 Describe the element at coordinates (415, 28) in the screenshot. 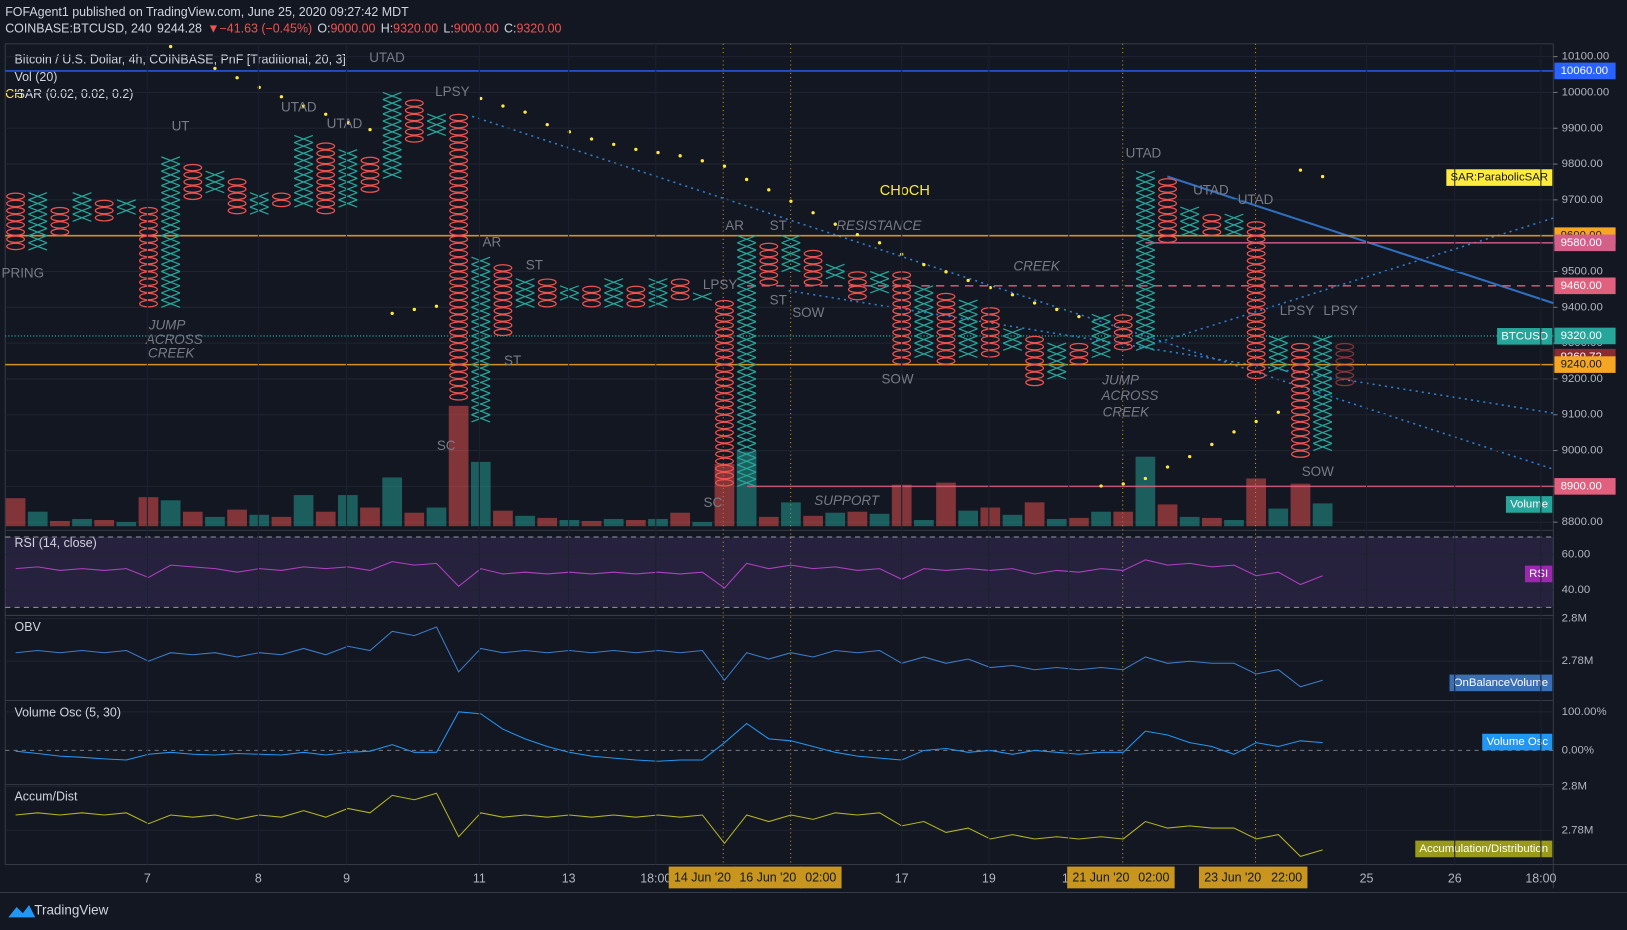

I see `header-field: 9320.00` at that location.